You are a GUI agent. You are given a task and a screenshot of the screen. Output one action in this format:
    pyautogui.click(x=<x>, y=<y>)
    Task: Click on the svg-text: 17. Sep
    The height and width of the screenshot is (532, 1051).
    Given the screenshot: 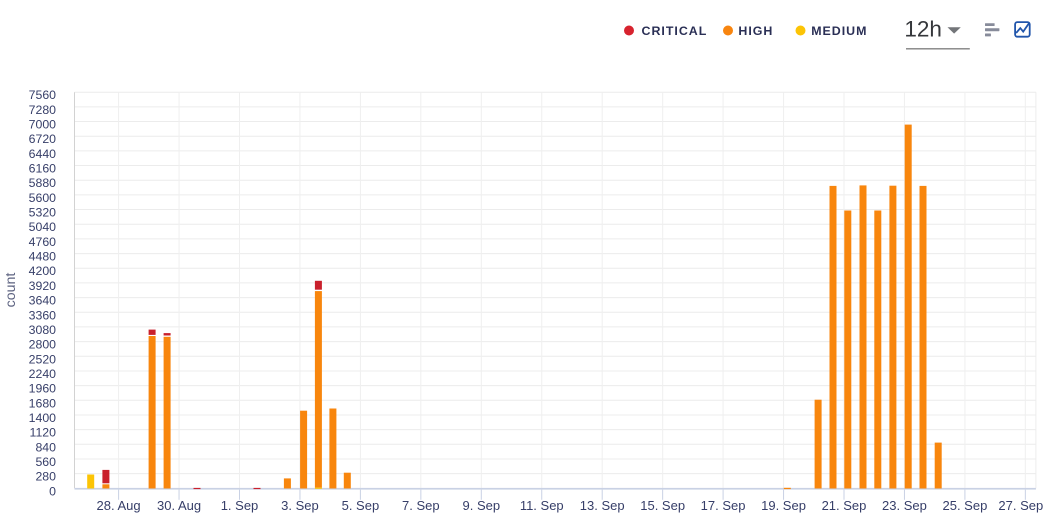 What is the action you would take?
    pyautogui.click(x=723, y=505)
    